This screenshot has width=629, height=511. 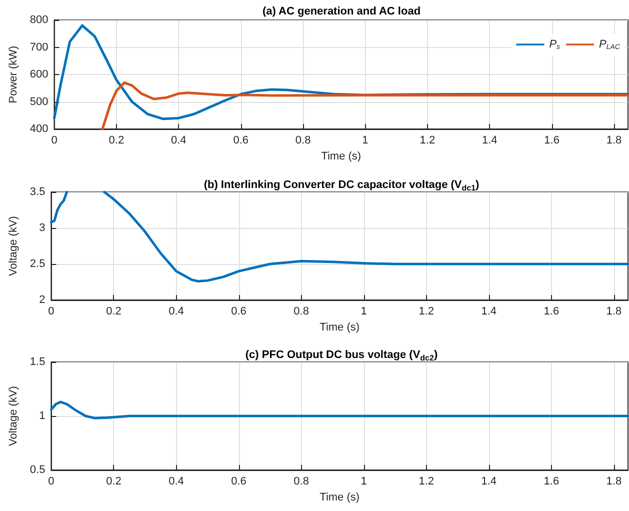 I want to click on y-tick-label: 3, so click(x=42, y=228).